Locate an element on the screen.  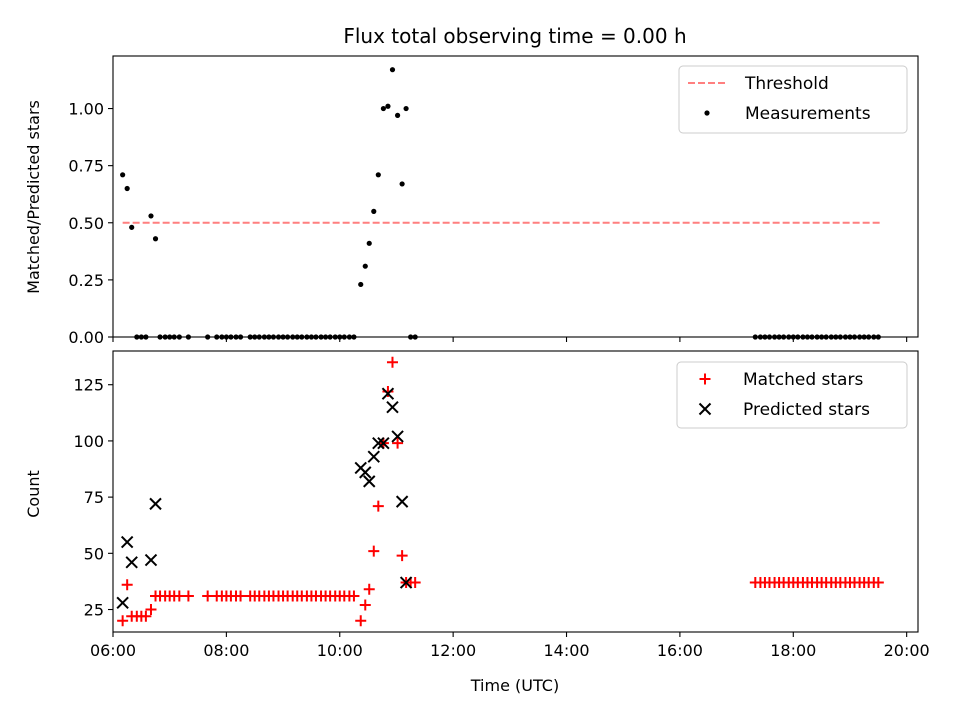
bottom-y-tick-label: 100 is located at coordinates (88, 441).